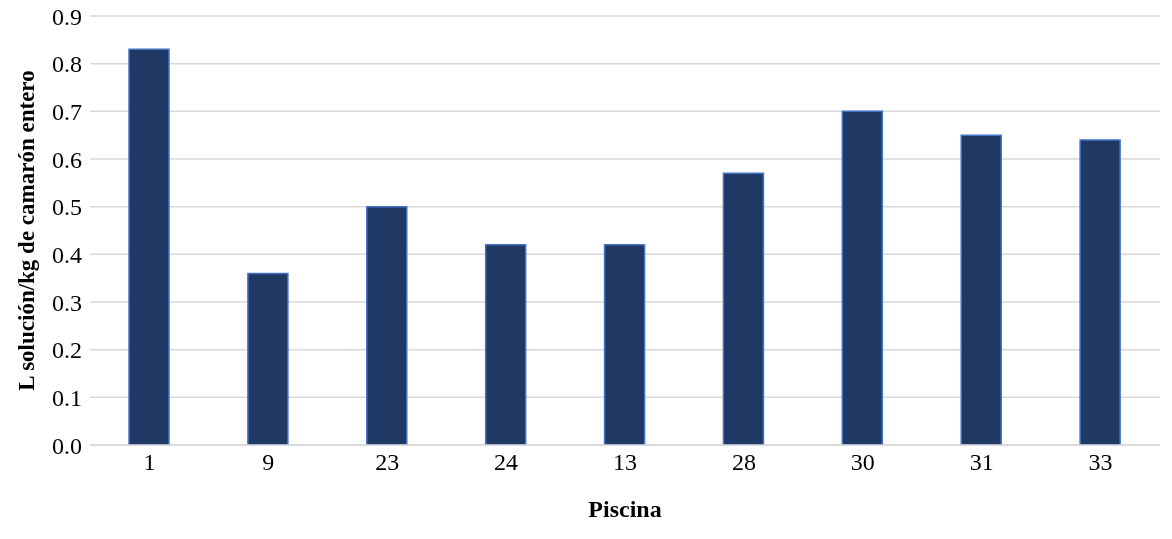 Image resolution: width=1172 pixels, height=539 pixels. I want to click on x-tick-label: 33, so click(1100, 462).